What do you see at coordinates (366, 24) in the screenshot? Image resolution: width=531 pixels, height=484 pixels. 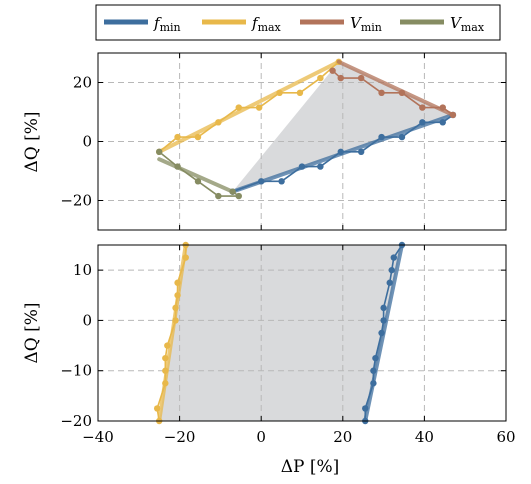 I see `legend-label-vmin: Vmin` at bounding box center [366, 24].